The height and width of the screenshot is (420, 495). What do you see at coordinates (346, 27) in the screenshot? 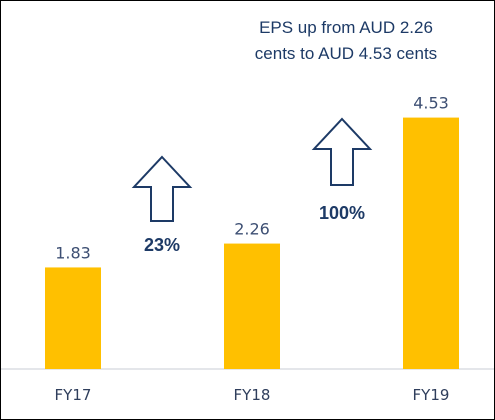
I see `chart-title-line-1: EPS up from AUD 2.26` at bounding box center [346, 27].